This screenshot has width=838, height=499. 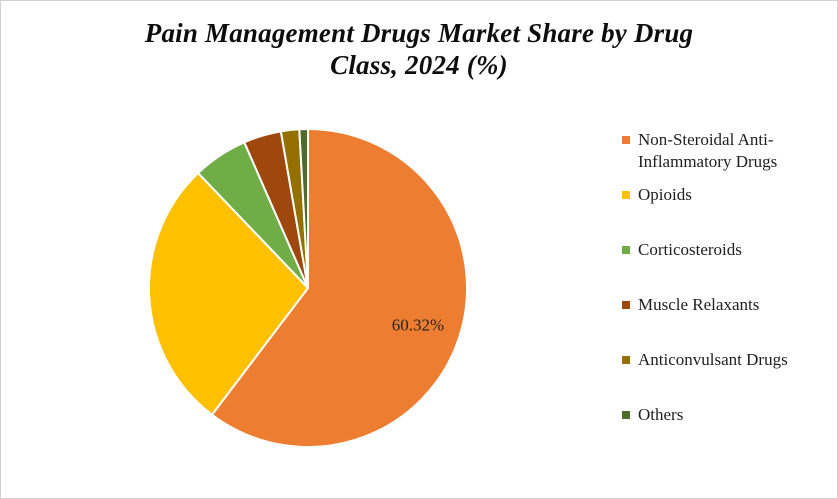 What do you see at coordinates (690, 249) in the screenshot?
I see `legend-label: Corticosteroids` at bounding box center [690, 249].